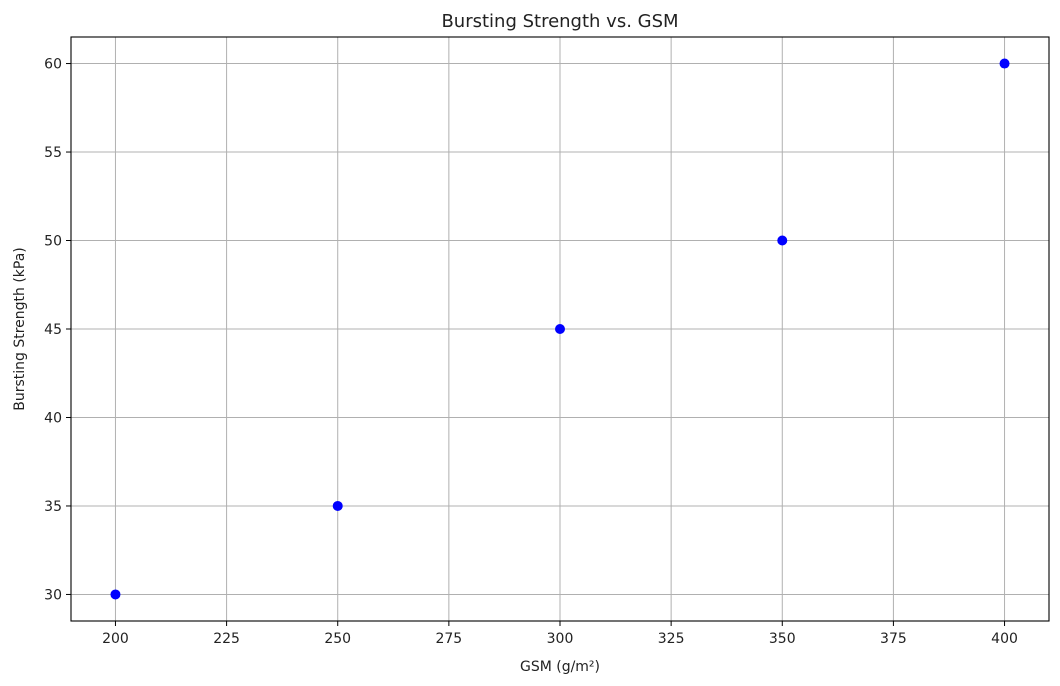  What do you see at coordinates (20, 329) in the screenshot?
I see `y-axis-label: Bursting Strength (kPa)` at bounding box center [20, 329].